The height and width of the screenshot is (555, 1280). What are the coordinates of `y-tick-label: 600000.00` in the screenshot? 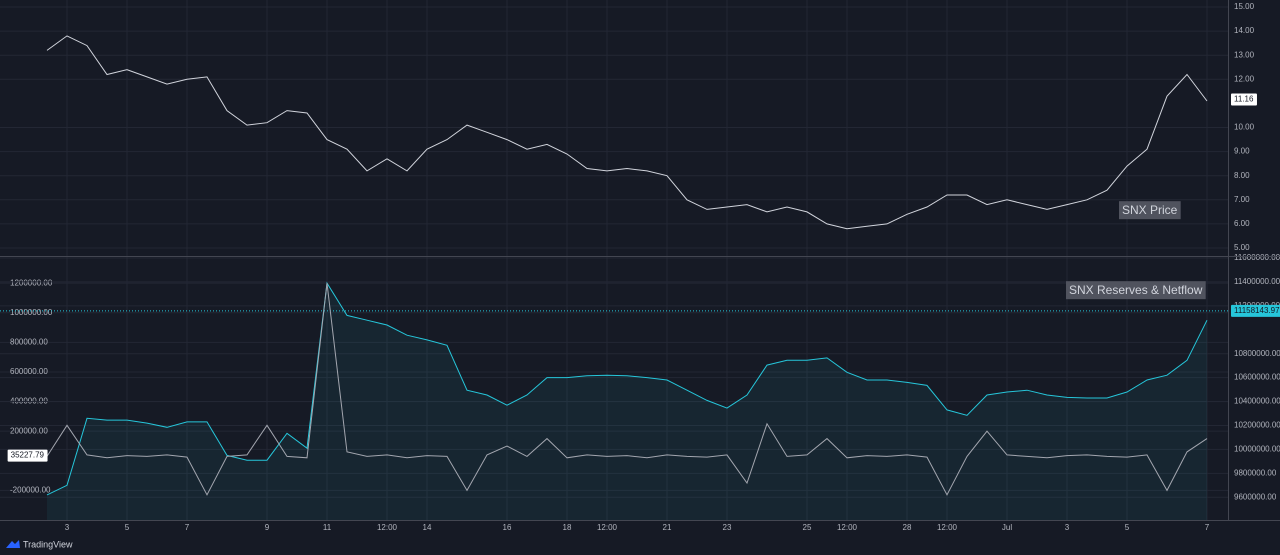 It's located at (29, 371).